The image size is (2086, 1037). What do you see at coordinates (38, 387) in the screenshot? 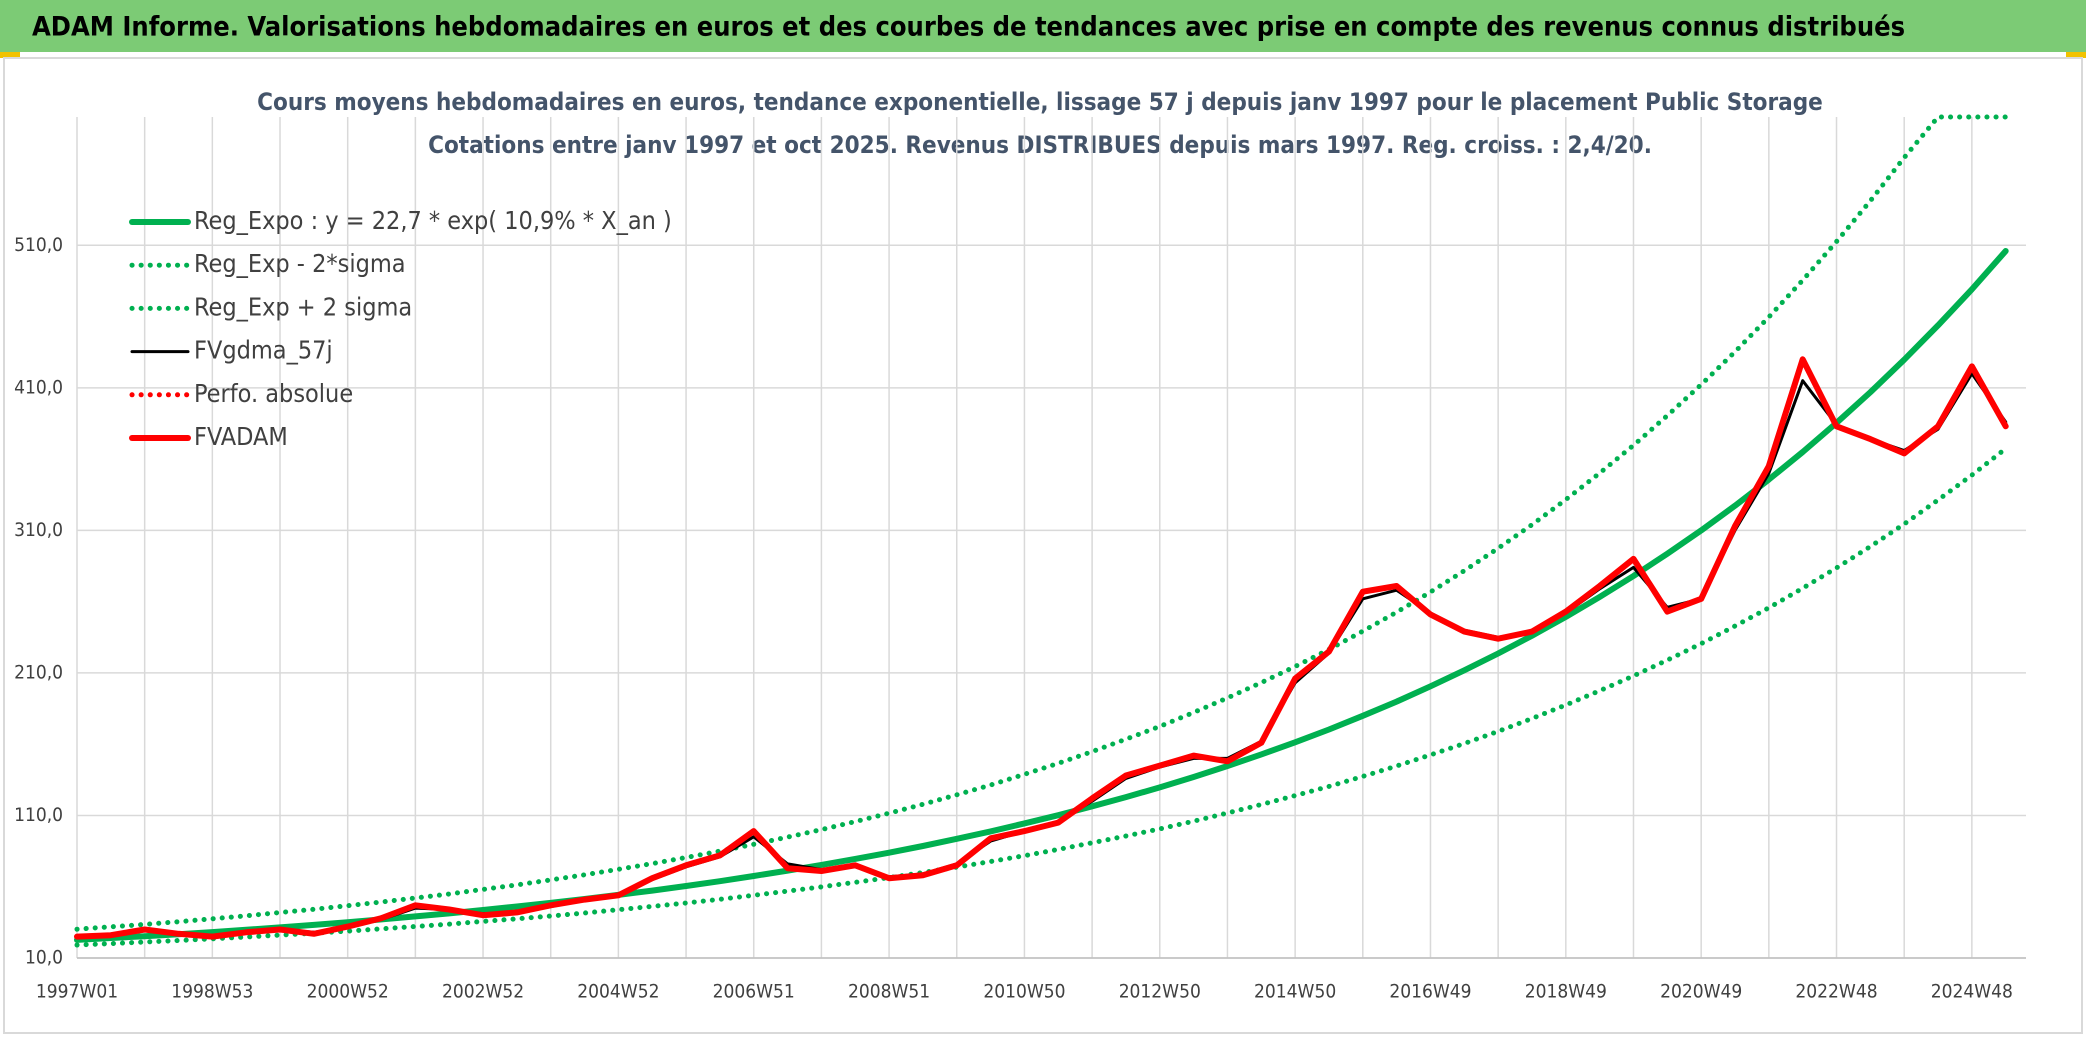
I see `y-tick-label: 410,0` at bounding box center [38, 387].